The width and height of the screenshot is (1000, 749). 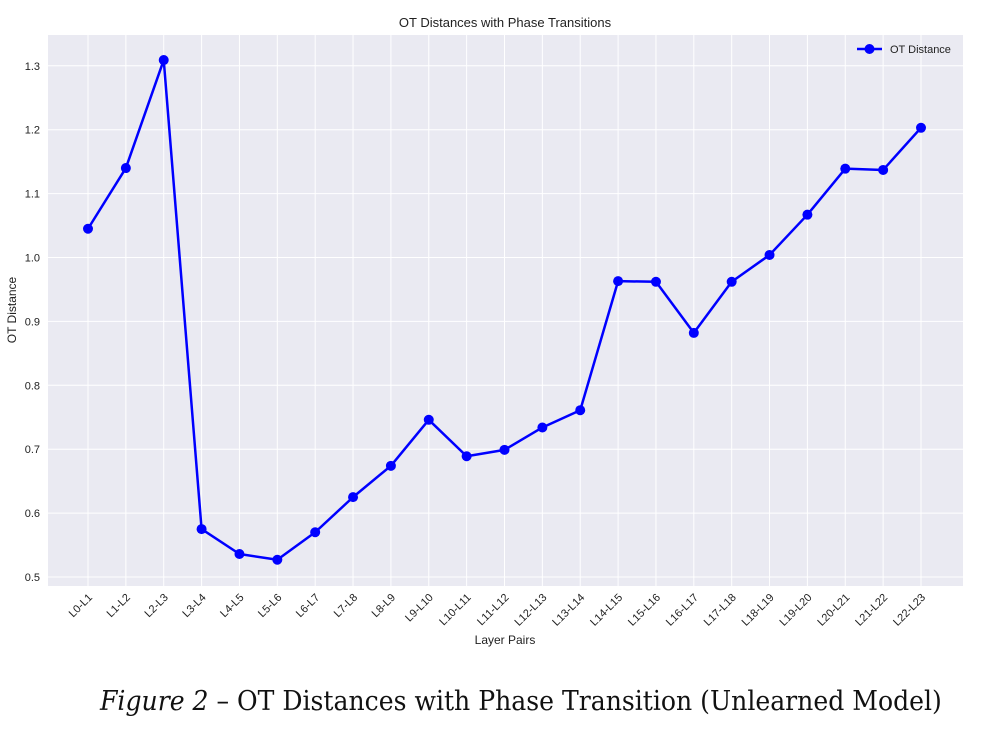 I want to click on x-tick-label: L12-L13, so click(x=530, y=610).